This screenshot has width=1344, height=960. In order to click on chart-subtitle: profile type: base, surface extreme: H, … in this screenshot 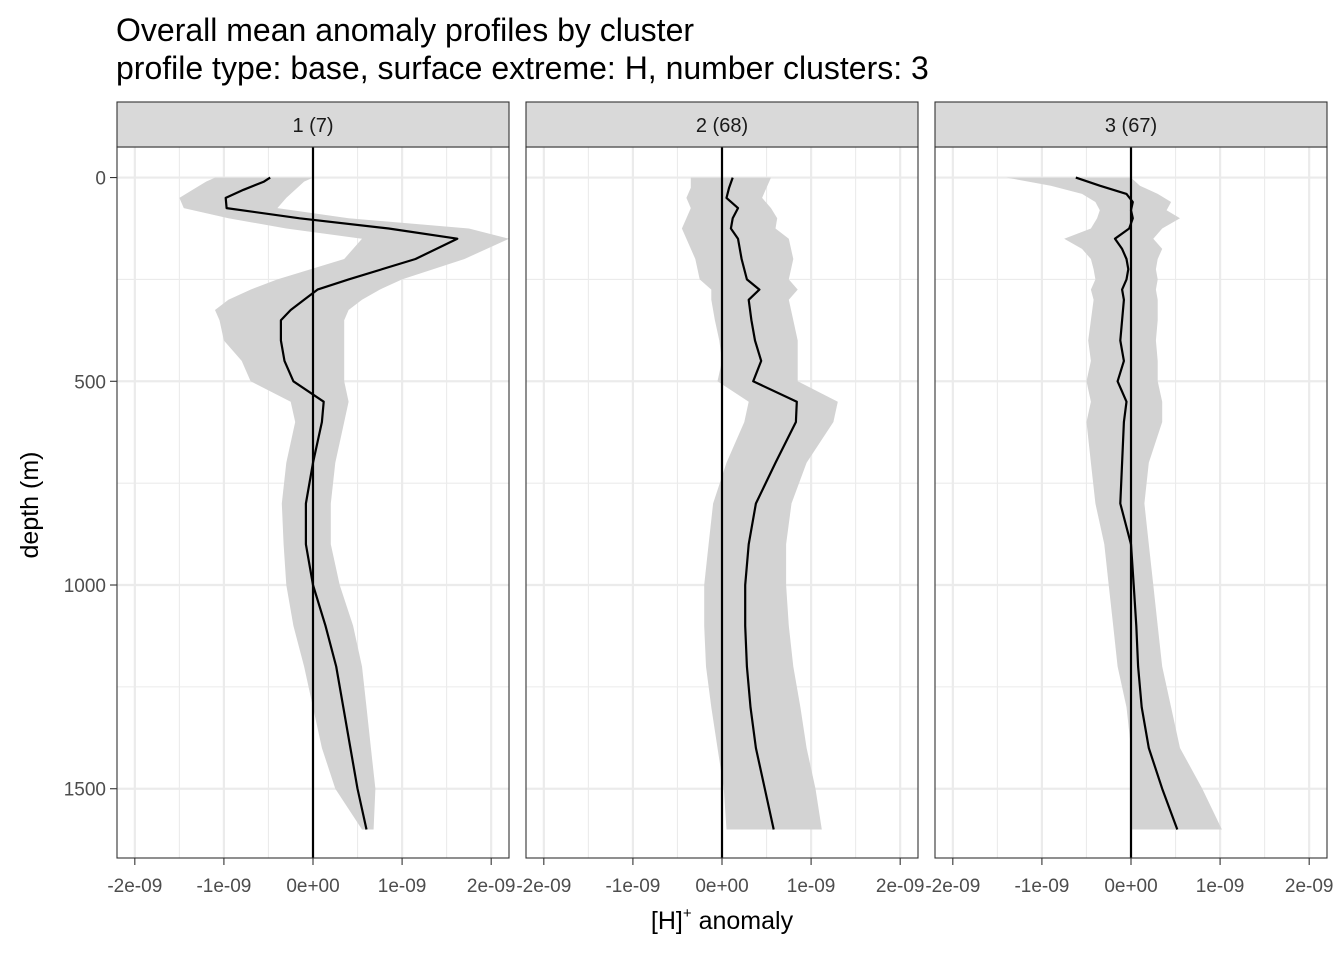, I will do `click(522, 68)`.